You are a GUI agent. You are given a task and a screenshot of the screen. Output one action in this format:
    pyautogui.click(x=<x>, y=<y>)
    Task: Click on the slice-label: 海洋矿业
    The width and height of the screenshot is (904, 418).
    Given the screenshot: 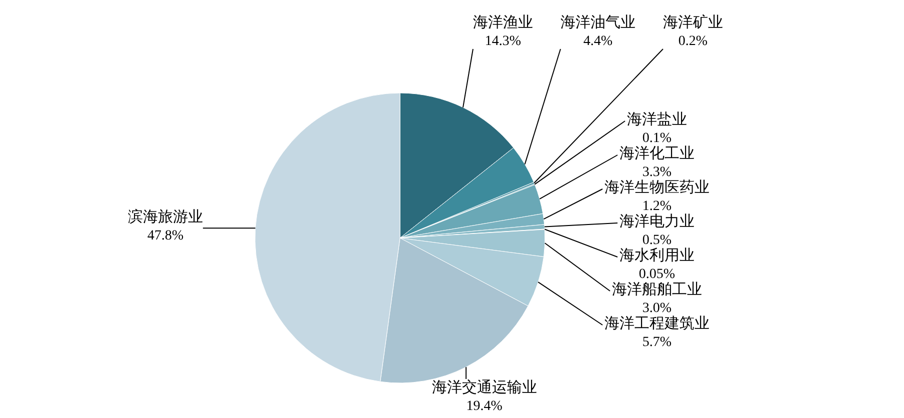 What is the action you would take?
    pyautogui.click(x=693, y=22)
    